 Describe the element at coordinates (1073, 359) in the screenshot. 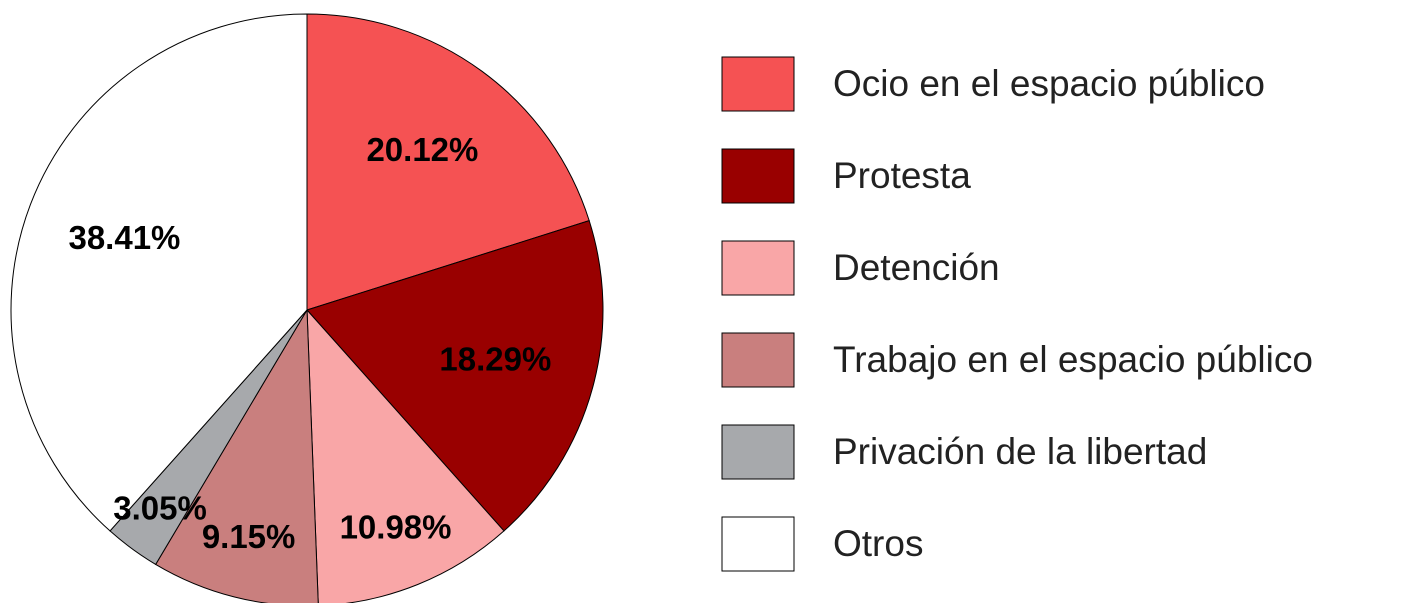

I see `legend-label: Trabajo en el espacio público` at that location.